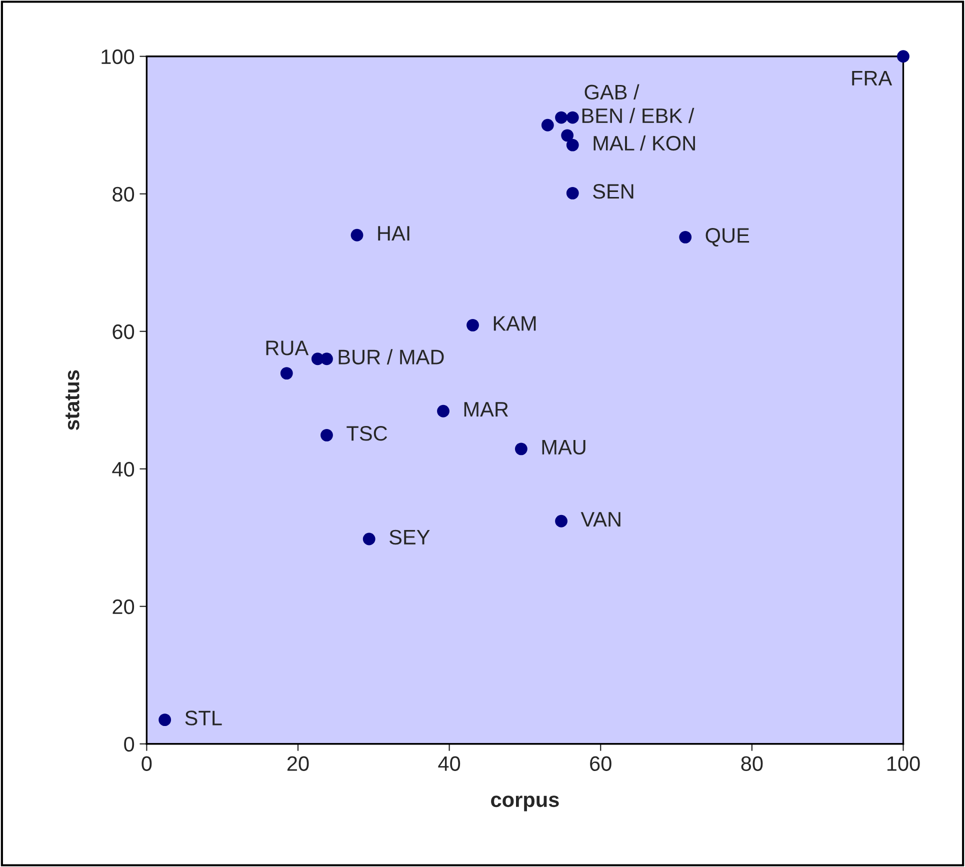  Describe the element at coordinates (123, 606) in the screenshot. I see `y-tick-label: 20` at that location.